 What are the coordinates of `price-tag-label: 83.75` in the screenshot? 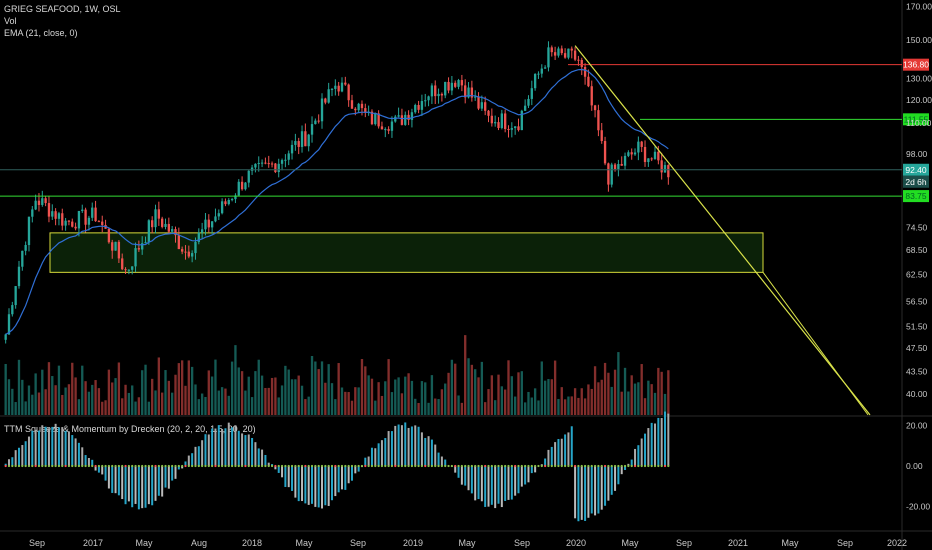 It's located at (916, 196).